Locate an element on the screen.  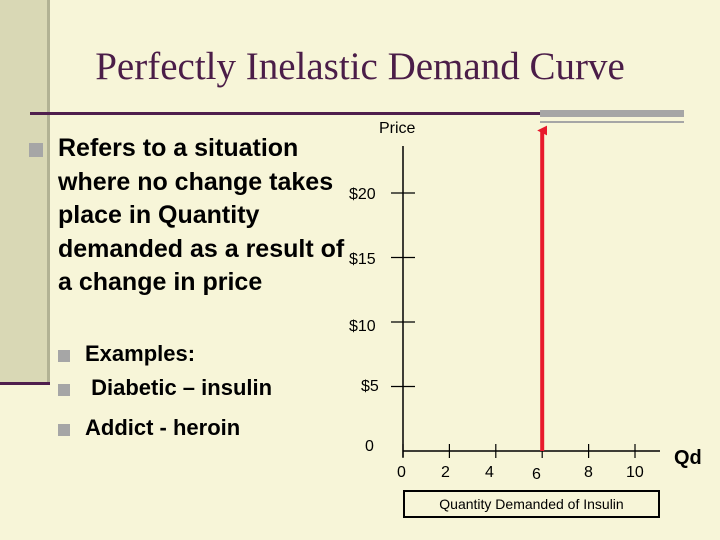
x-tick-label: 10 is located at coordinates (635, 472).